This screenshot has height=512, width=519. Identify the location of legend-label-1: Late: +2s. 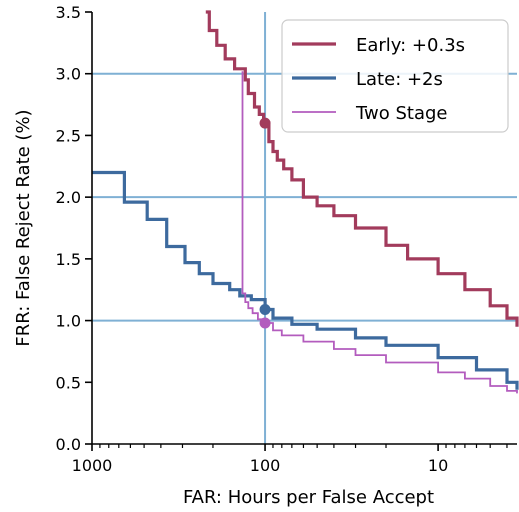
(399, 79).